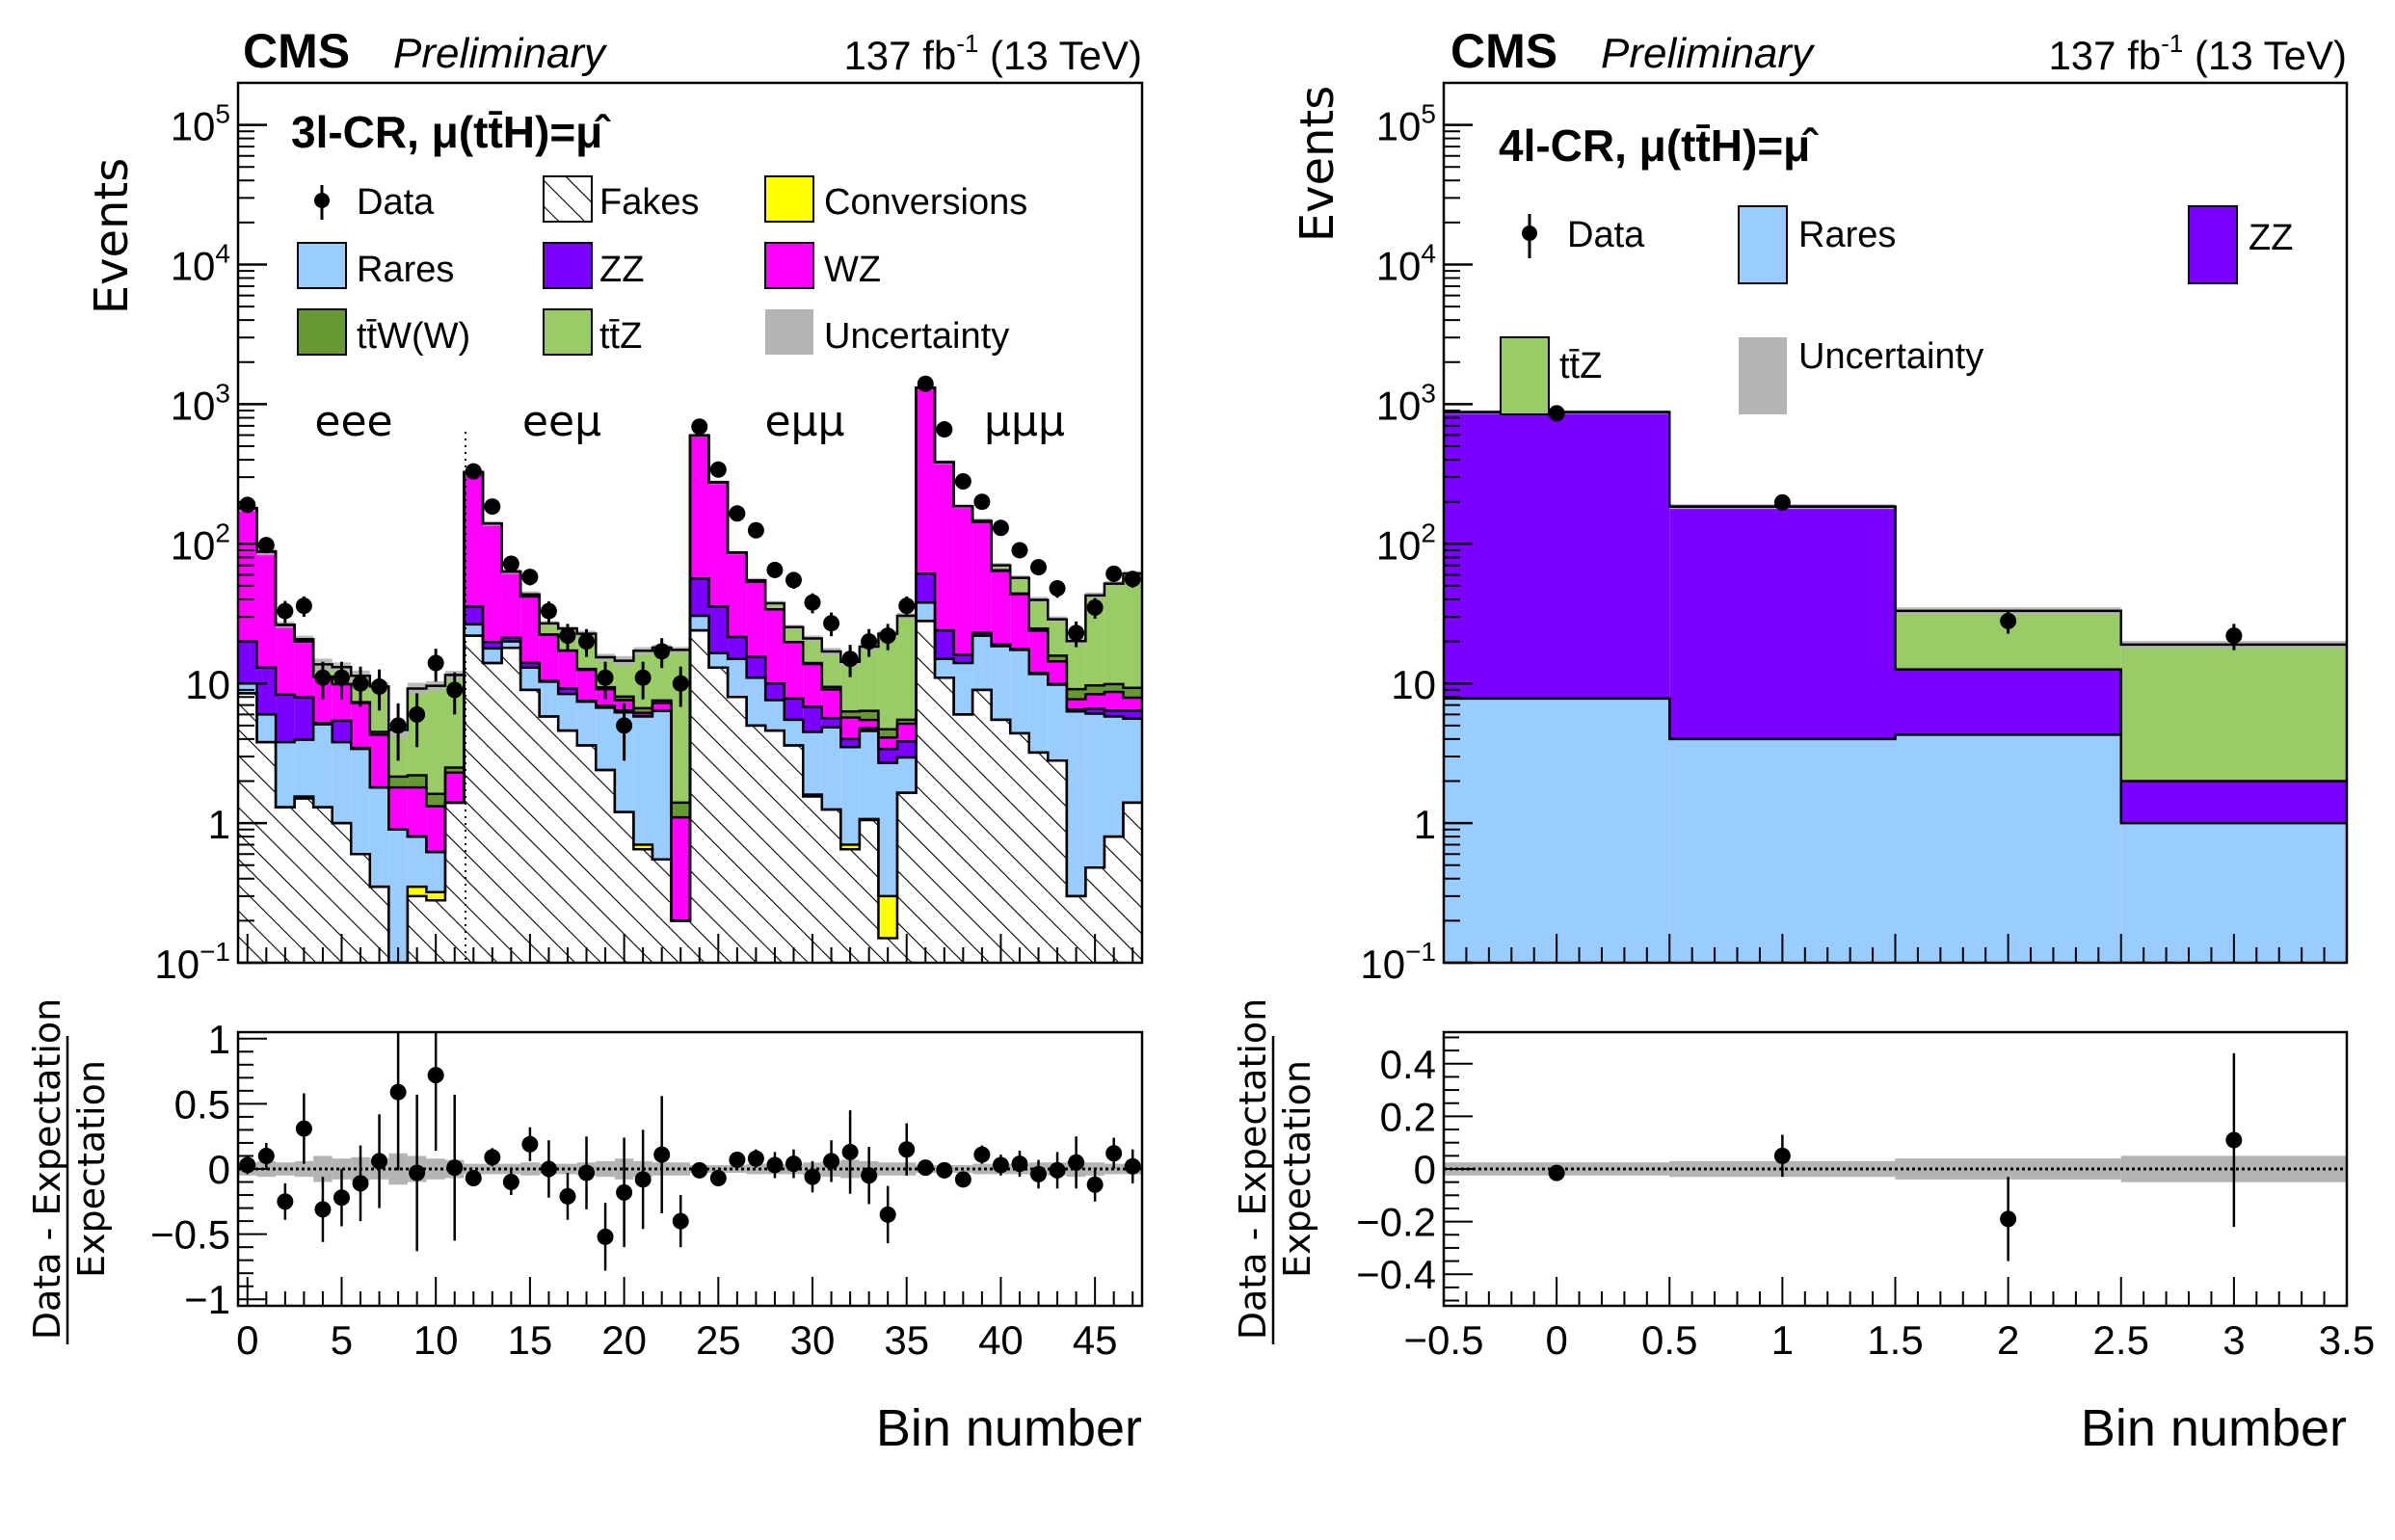 Image resolution: width=2395 pixels, height=1540 pixels. Describe the element at coordinates (1763, 244) in the screenshot. I see `legend-rares-swatch-right` at that location.